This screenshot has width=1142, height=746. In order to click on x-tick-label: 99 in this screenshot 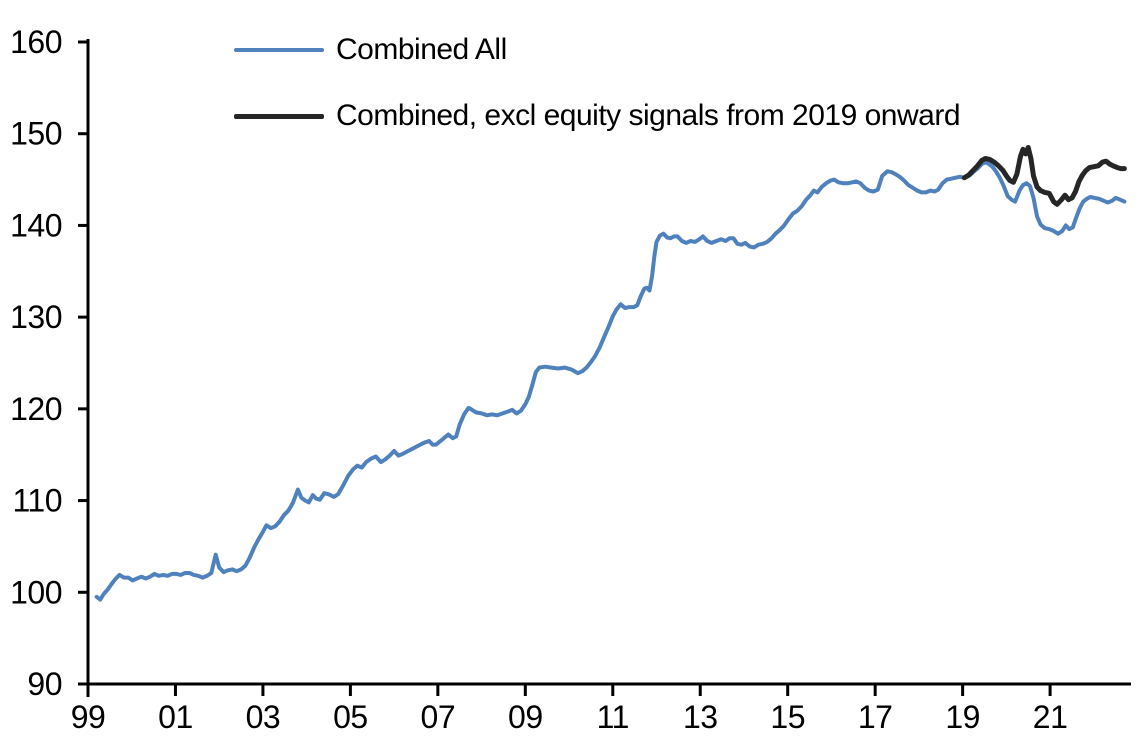, I will do `click(88, 717)`.